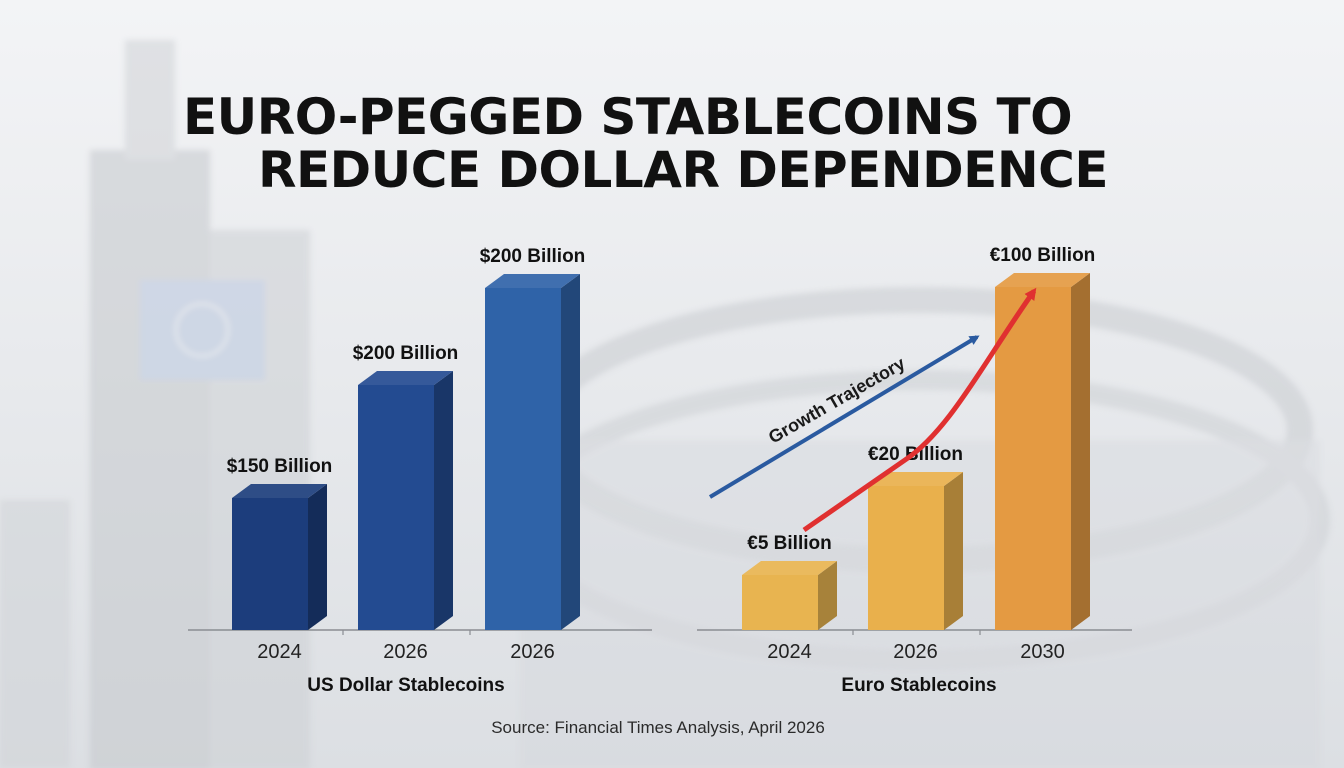 This screenshot has width=1344, height=768. I want to click on eu-flag, so click(202, 330).